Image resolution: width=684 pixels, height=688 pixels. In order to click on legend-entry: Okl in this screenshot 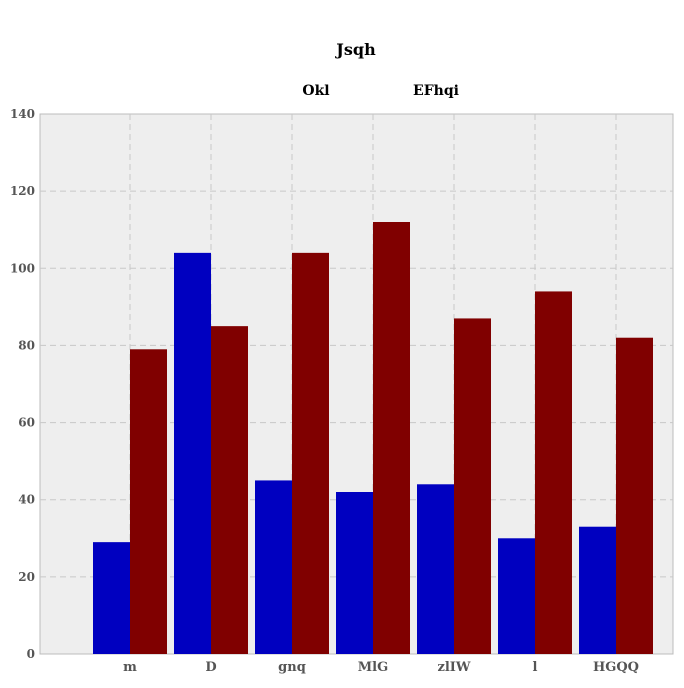, I will do `click(315, 91)`.